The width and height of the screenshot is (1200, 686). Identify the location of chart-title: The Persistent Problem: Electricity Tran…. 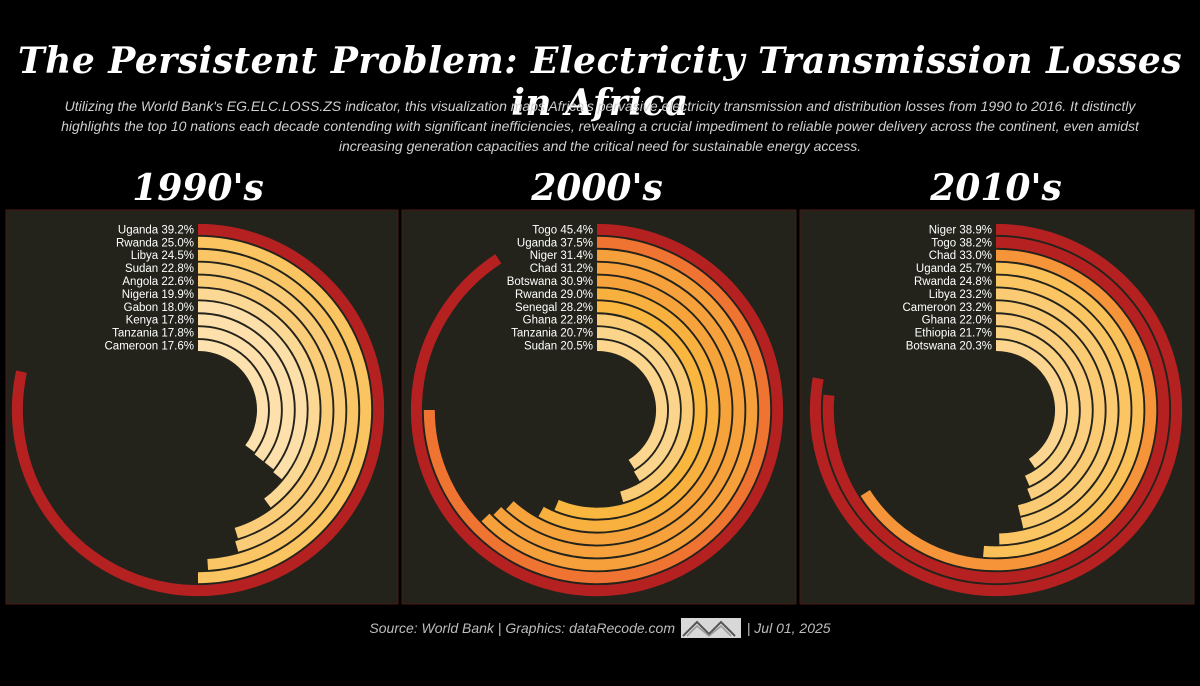
(600, 82).